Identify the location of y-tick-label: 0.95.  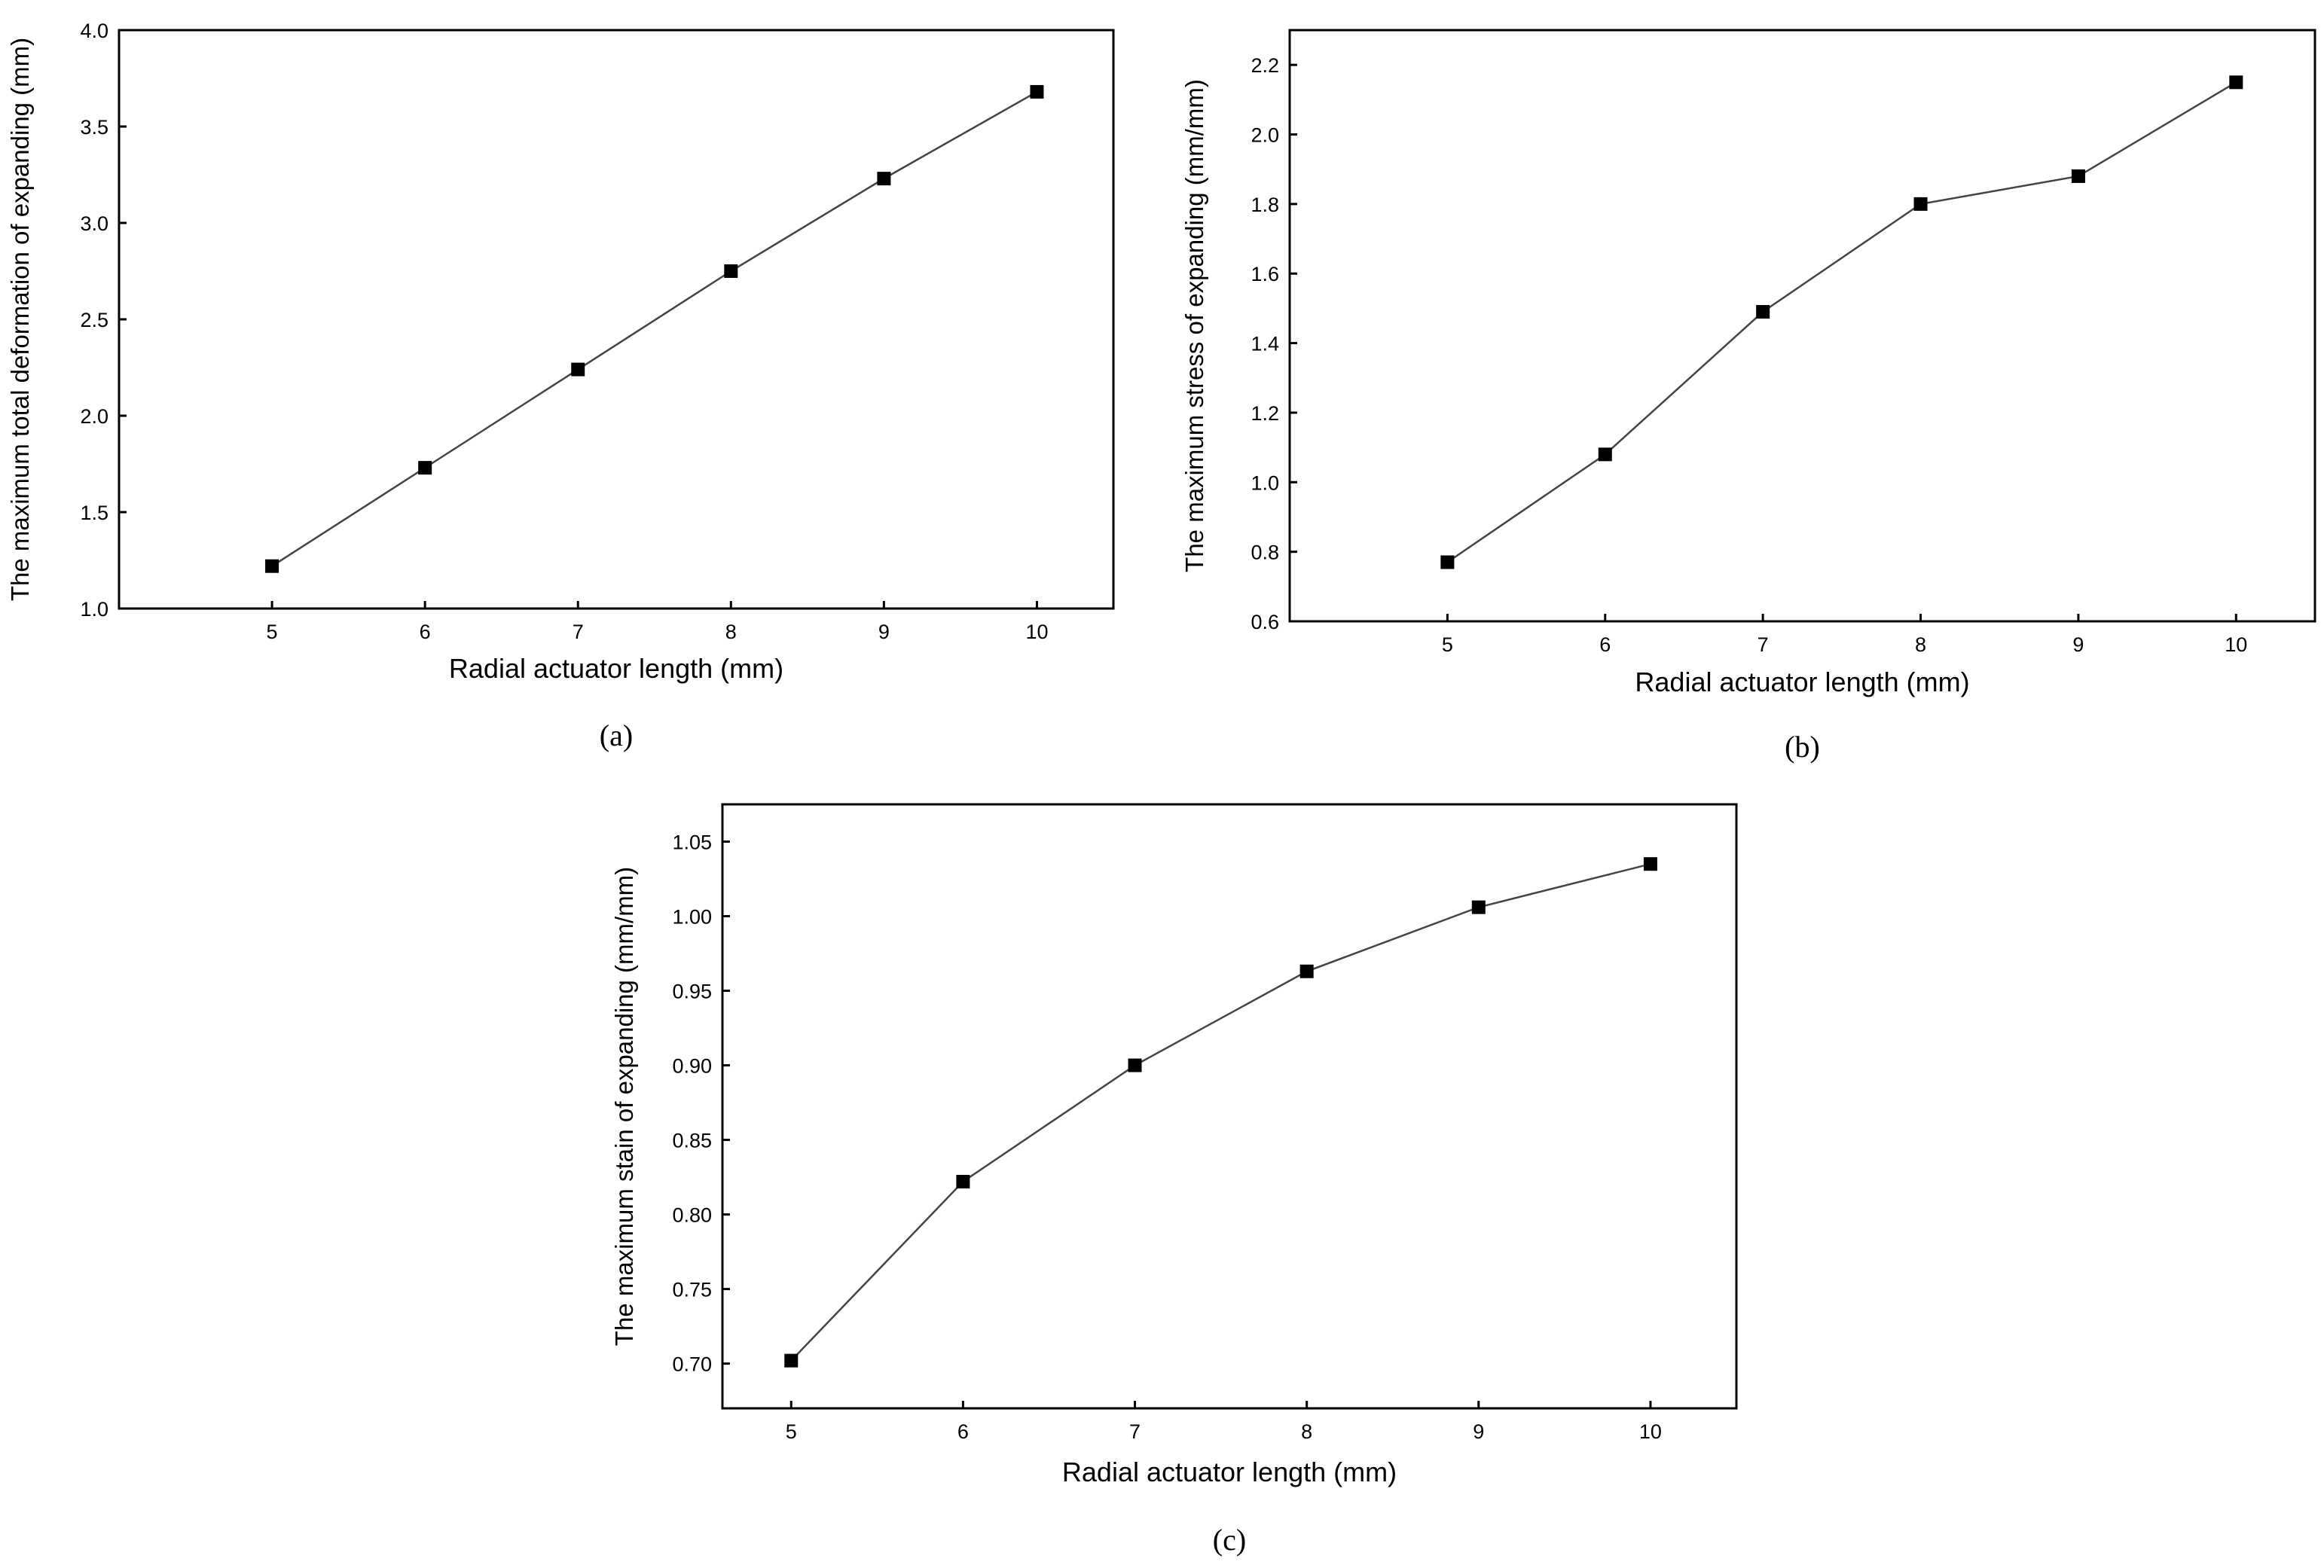
(692, 992).